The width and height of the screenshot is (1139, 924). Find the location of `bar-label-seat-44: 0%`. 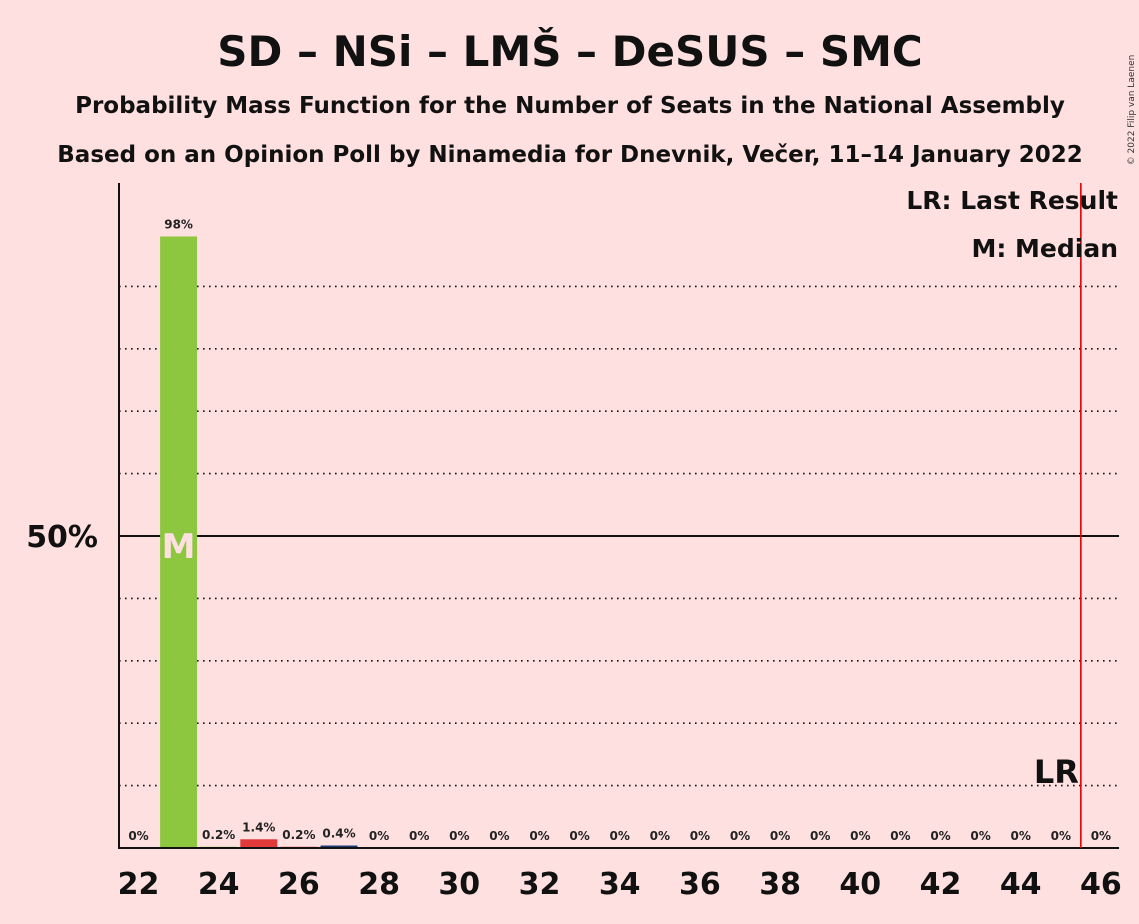

bar-label-seat-44: 0% is located at coordinates (1021, 836).